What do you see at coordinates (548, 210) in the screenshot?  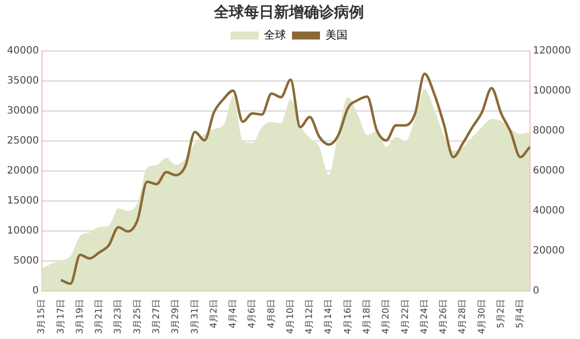 I see `y2-tick-label: 40000` at bounding box center [548, 210].